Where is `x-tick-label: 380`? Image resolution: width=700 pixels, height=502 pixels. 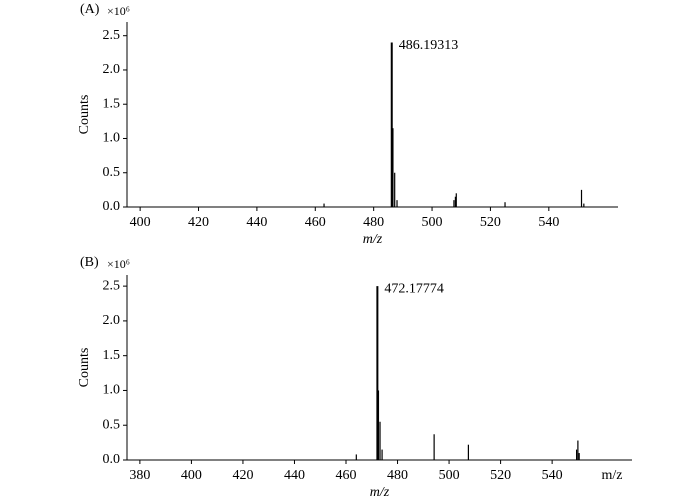
x-tick-label: 380 is located at coordinates (139, 475).